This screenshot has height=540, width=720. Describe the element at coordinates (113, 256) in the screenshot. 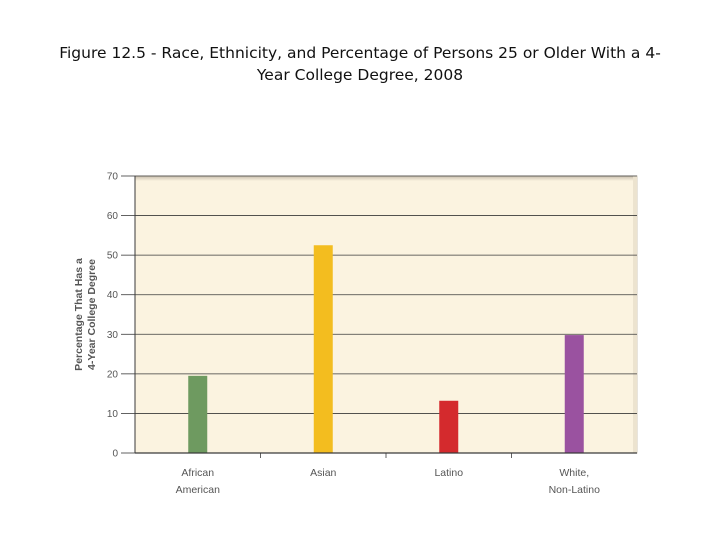

I see `y-tick-label: 50` at that location.